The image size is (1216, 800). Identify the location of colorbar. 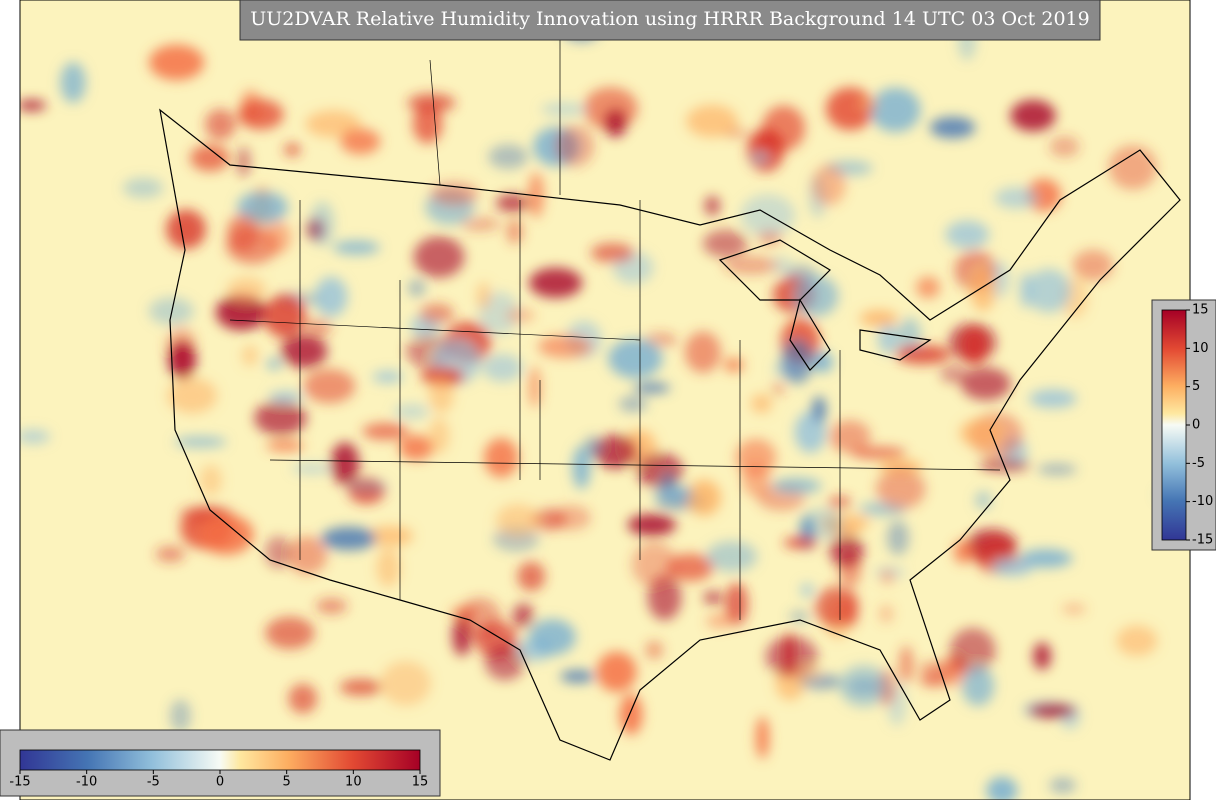
(220, 760).